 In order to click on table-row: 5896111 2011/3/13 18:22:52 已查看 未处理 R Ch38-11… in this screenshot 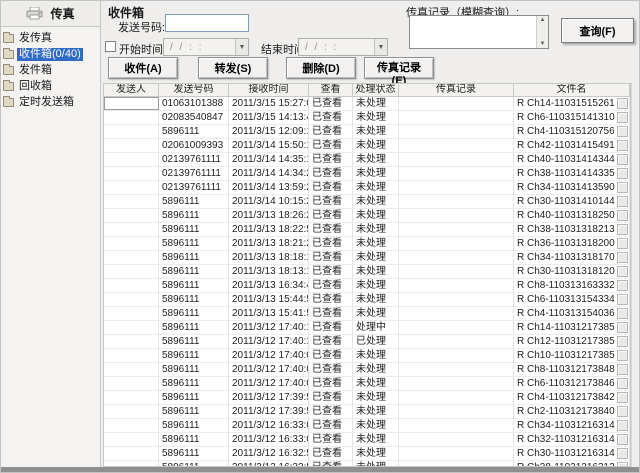, I will do `click(367, 230)`.